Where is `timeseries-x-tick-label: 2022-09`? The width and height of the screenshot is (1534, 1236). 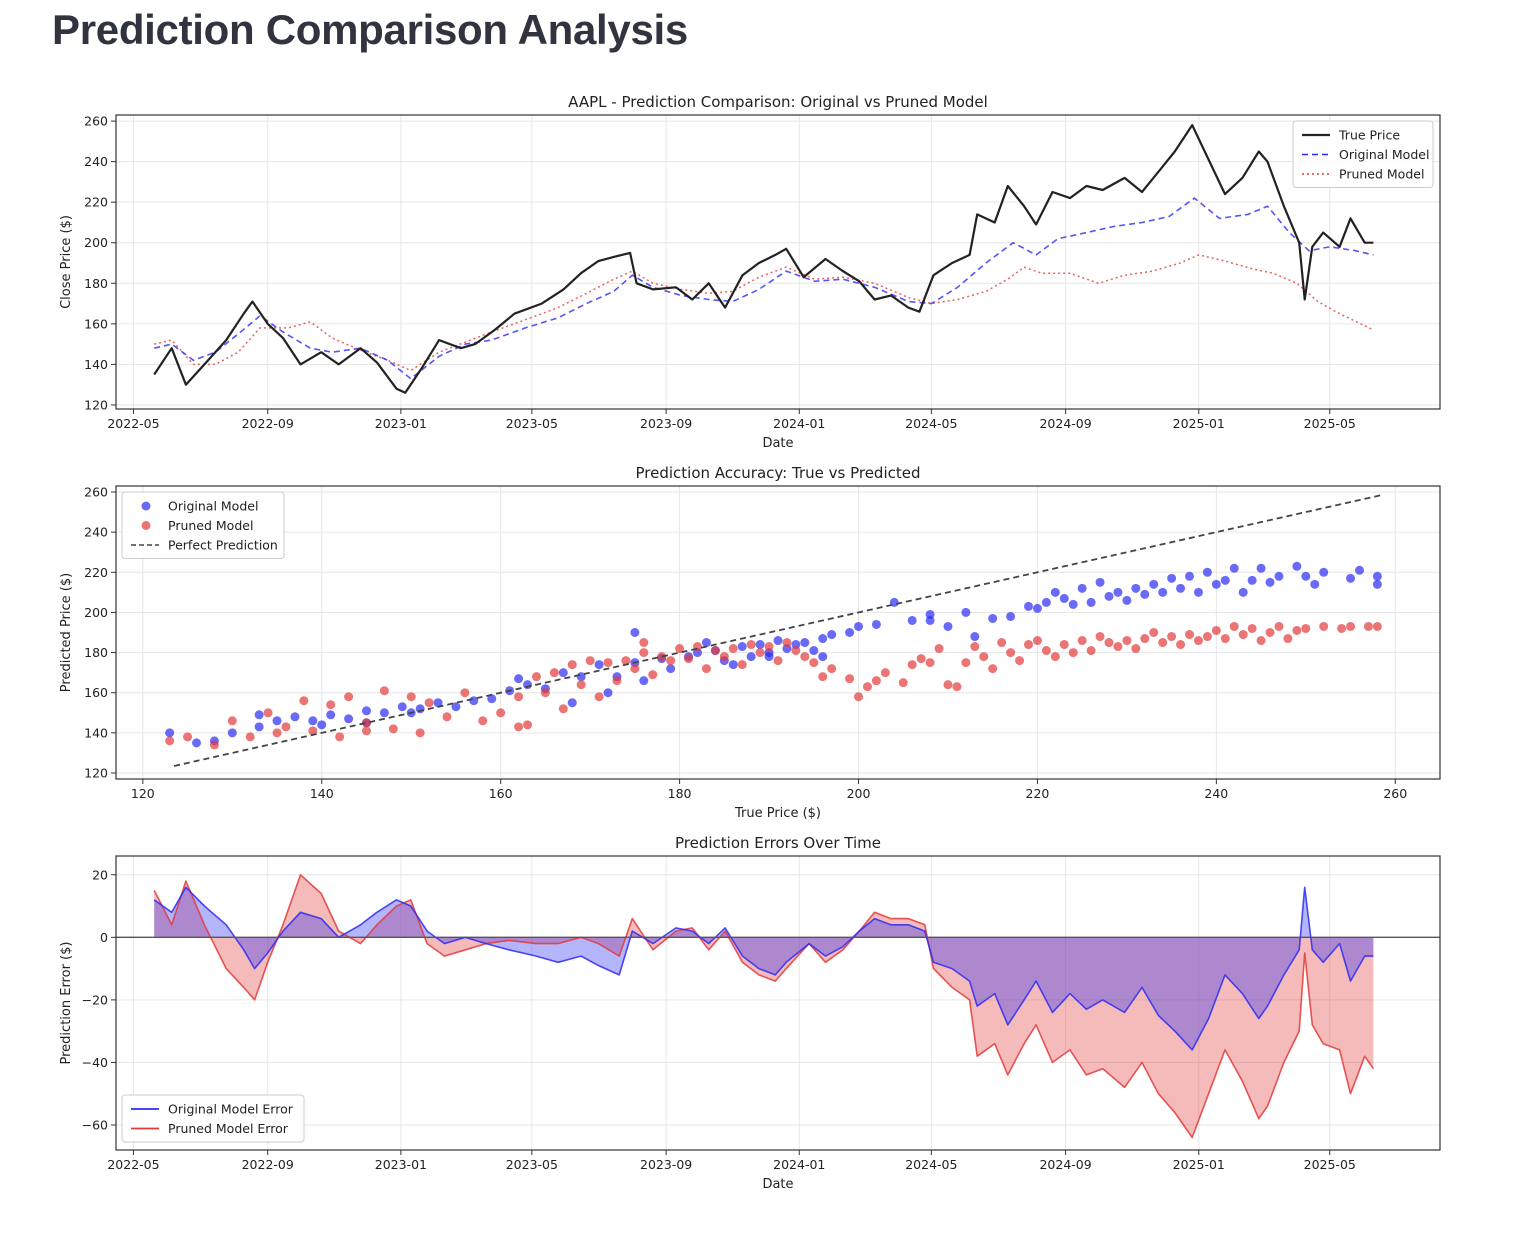 timeseries-x-tick-label: 2022-09 is located at coordinates (268, 423).